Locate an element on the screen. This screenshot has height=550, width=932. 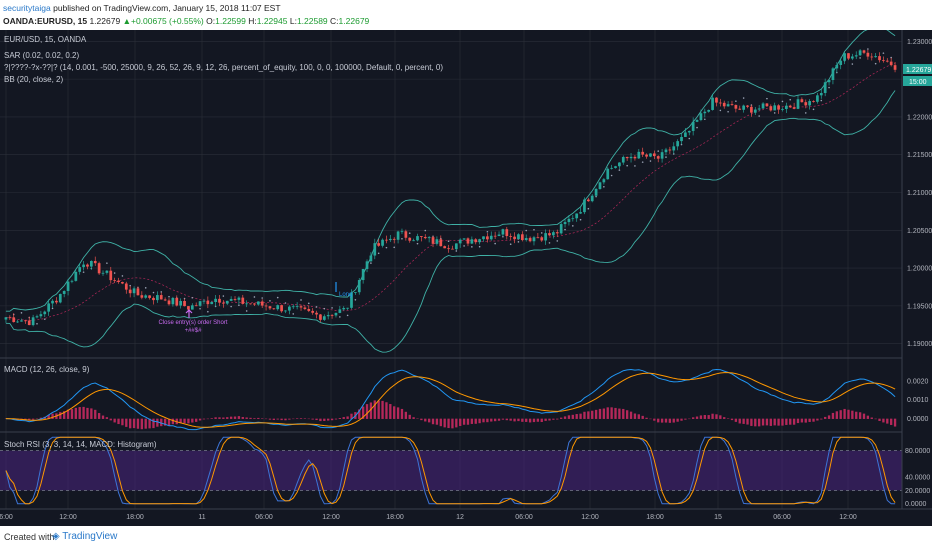
macd-line is located at coordinates (450, 399).